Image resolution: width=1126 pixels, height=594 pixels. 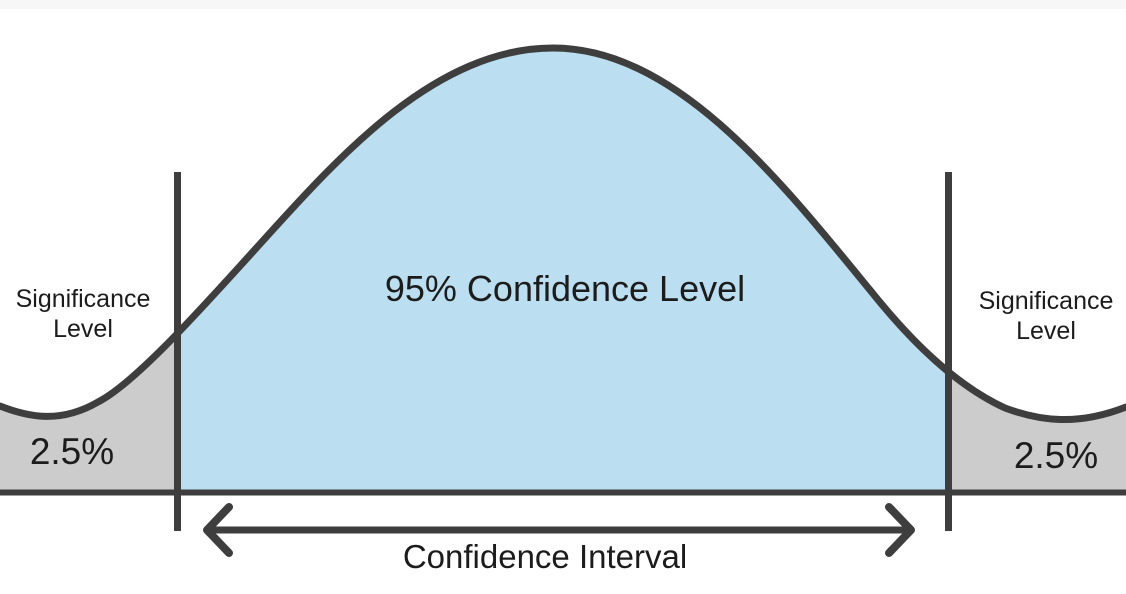 What do you see at coordinates (83, 299) in the screenshot?
I see `left-significance-label-line1: Significance` at bounding box center [83, 299].